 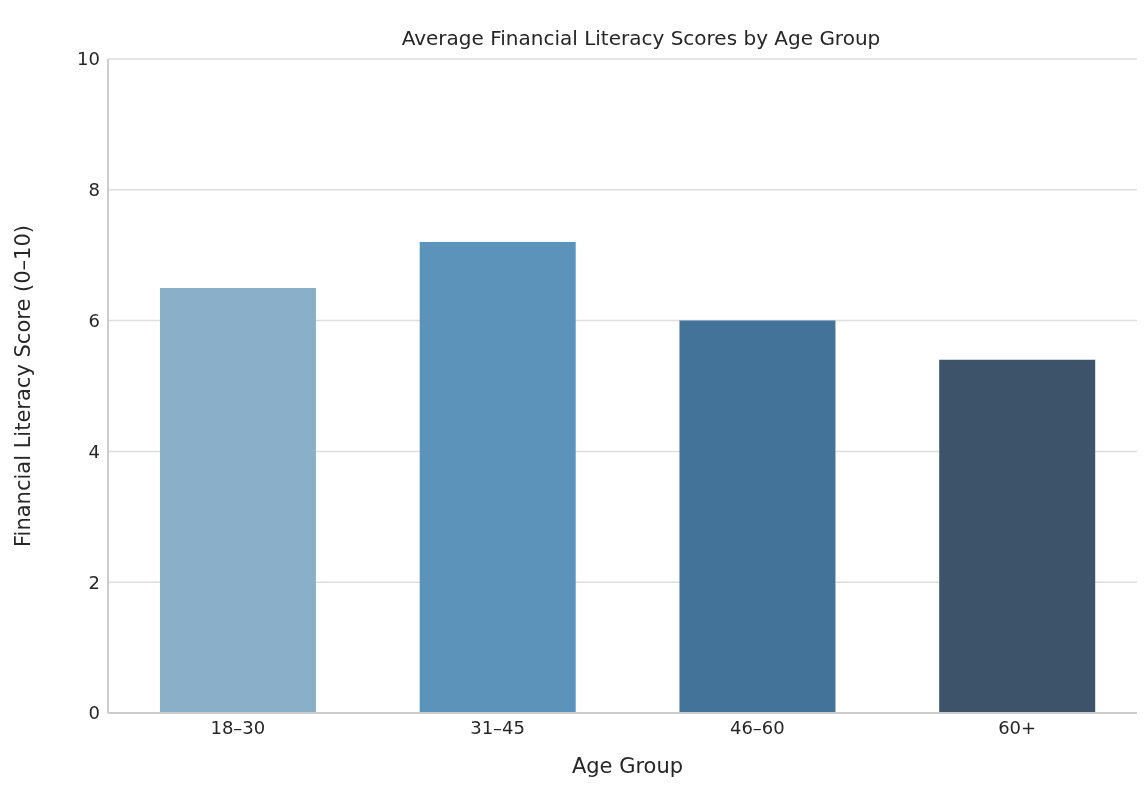 What do you see at coordinates (757, 727) in the screenshot?
I see `x-tick-label: 46–60` at bounding box center [757, 727].